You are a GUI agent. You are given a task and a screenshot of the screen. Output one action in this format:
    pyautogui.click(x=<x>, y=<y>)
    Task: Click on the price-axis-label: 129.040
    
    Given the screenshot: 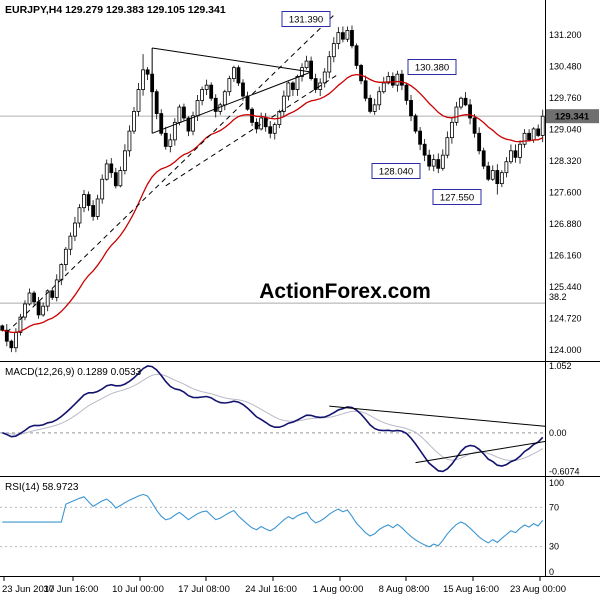 What is the action you would take?
    pyautogui.click(x=565, y=129)
    